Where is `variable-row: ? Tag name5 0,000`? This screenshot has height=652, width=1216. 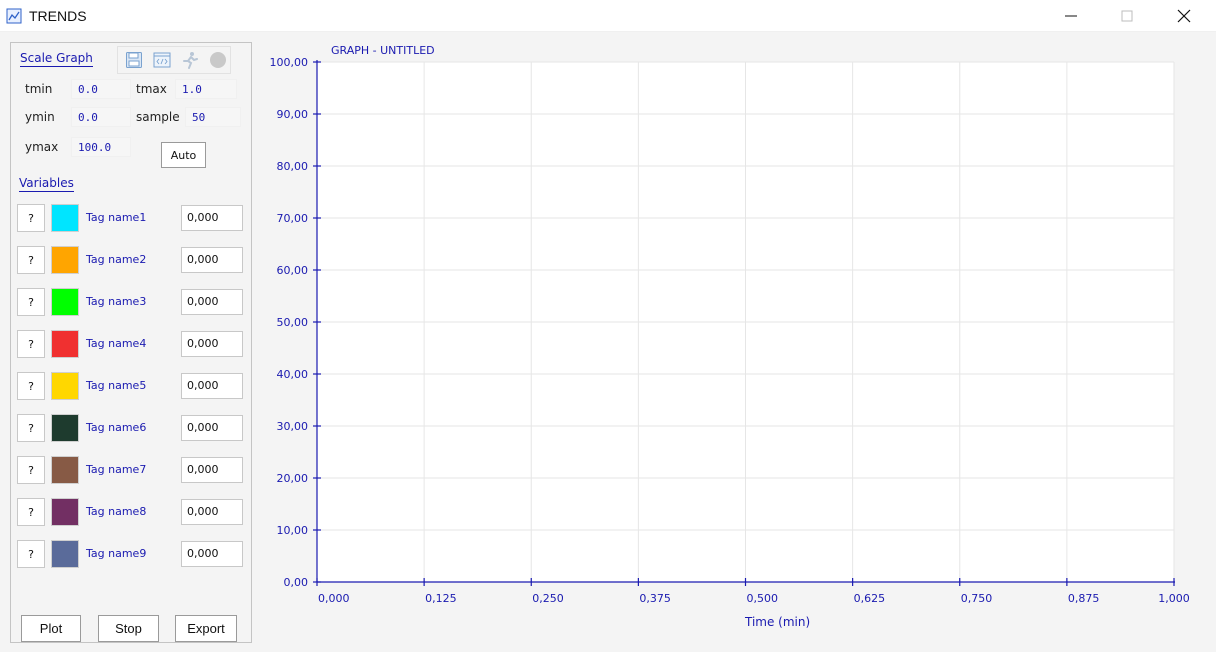
variable-row: ? Tag name5 0,000 is located at coordinates (130, 386).